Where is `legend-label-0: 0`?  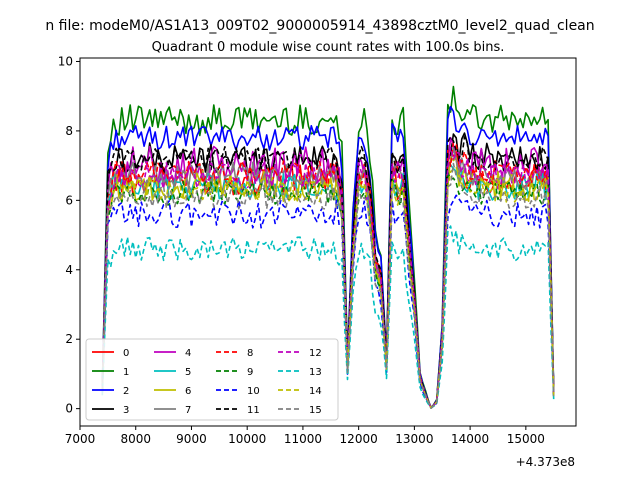 legend-label-0: 0 is located at coordinates (126, 353).